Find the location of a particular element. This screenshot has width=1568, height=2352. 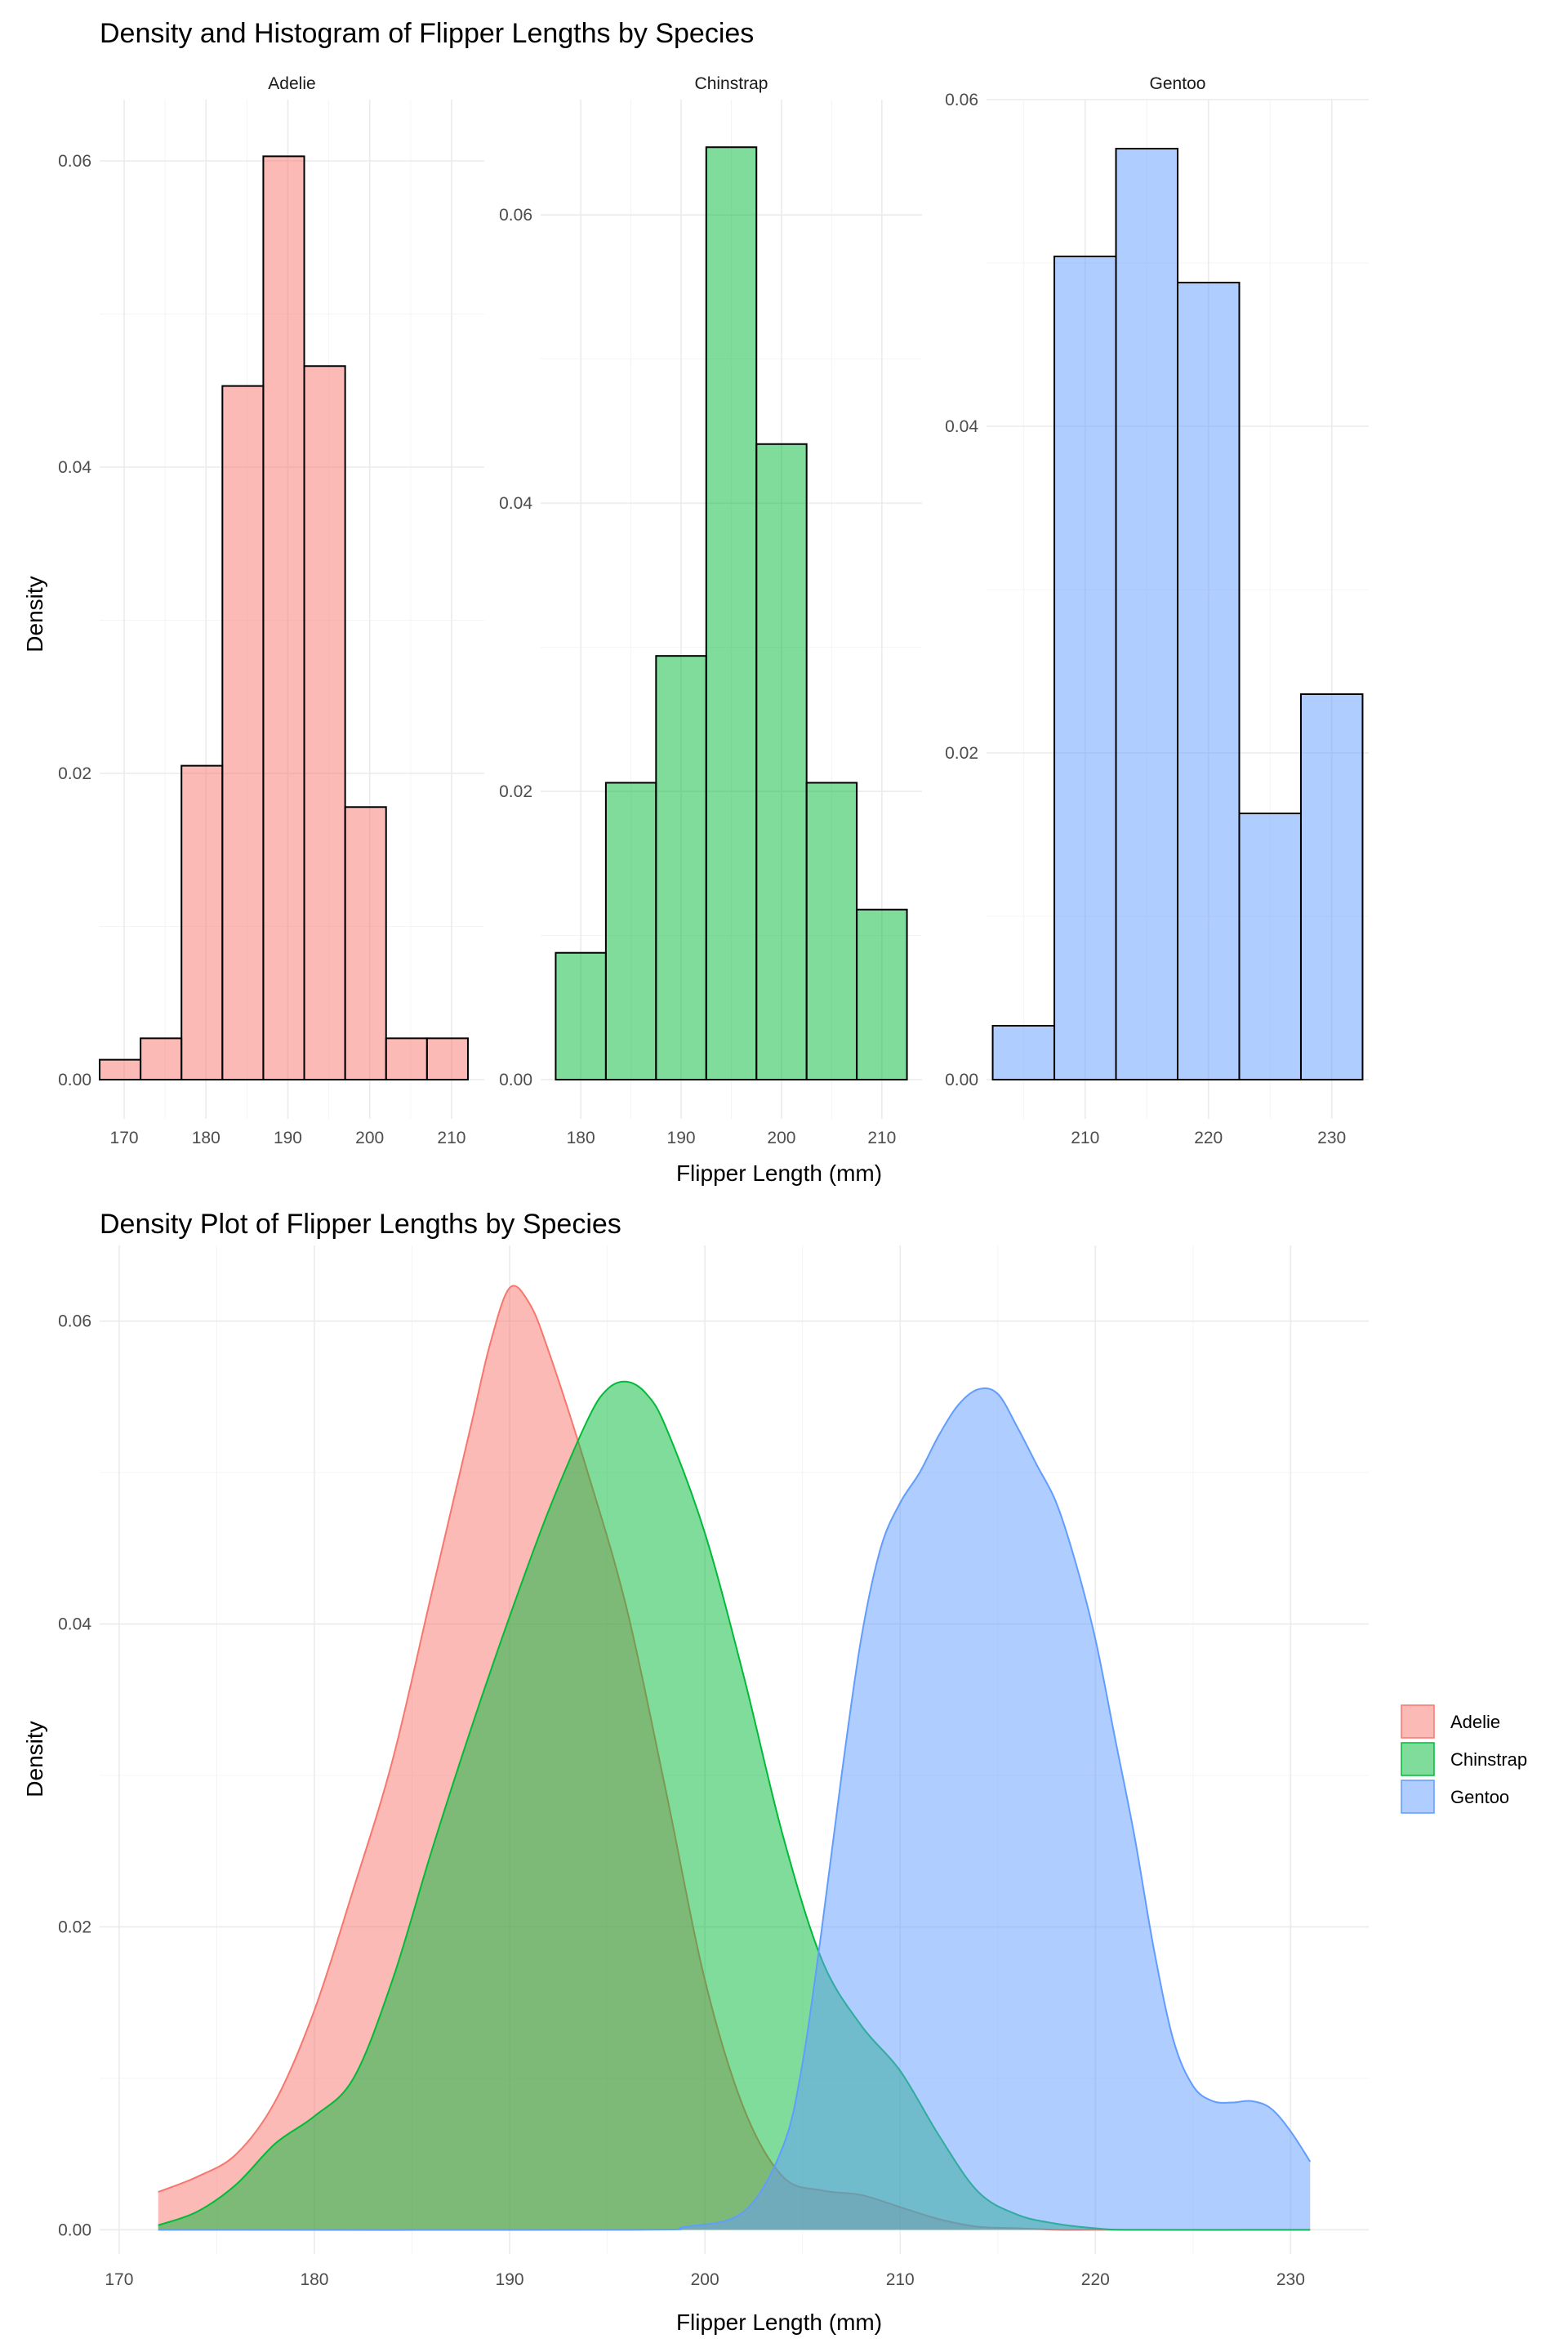

histogram-panel-chinstrap: Chinstrap 0.00 0.02 0.04 0.06 180 190 200 210 is located at coordinates (710, 610).